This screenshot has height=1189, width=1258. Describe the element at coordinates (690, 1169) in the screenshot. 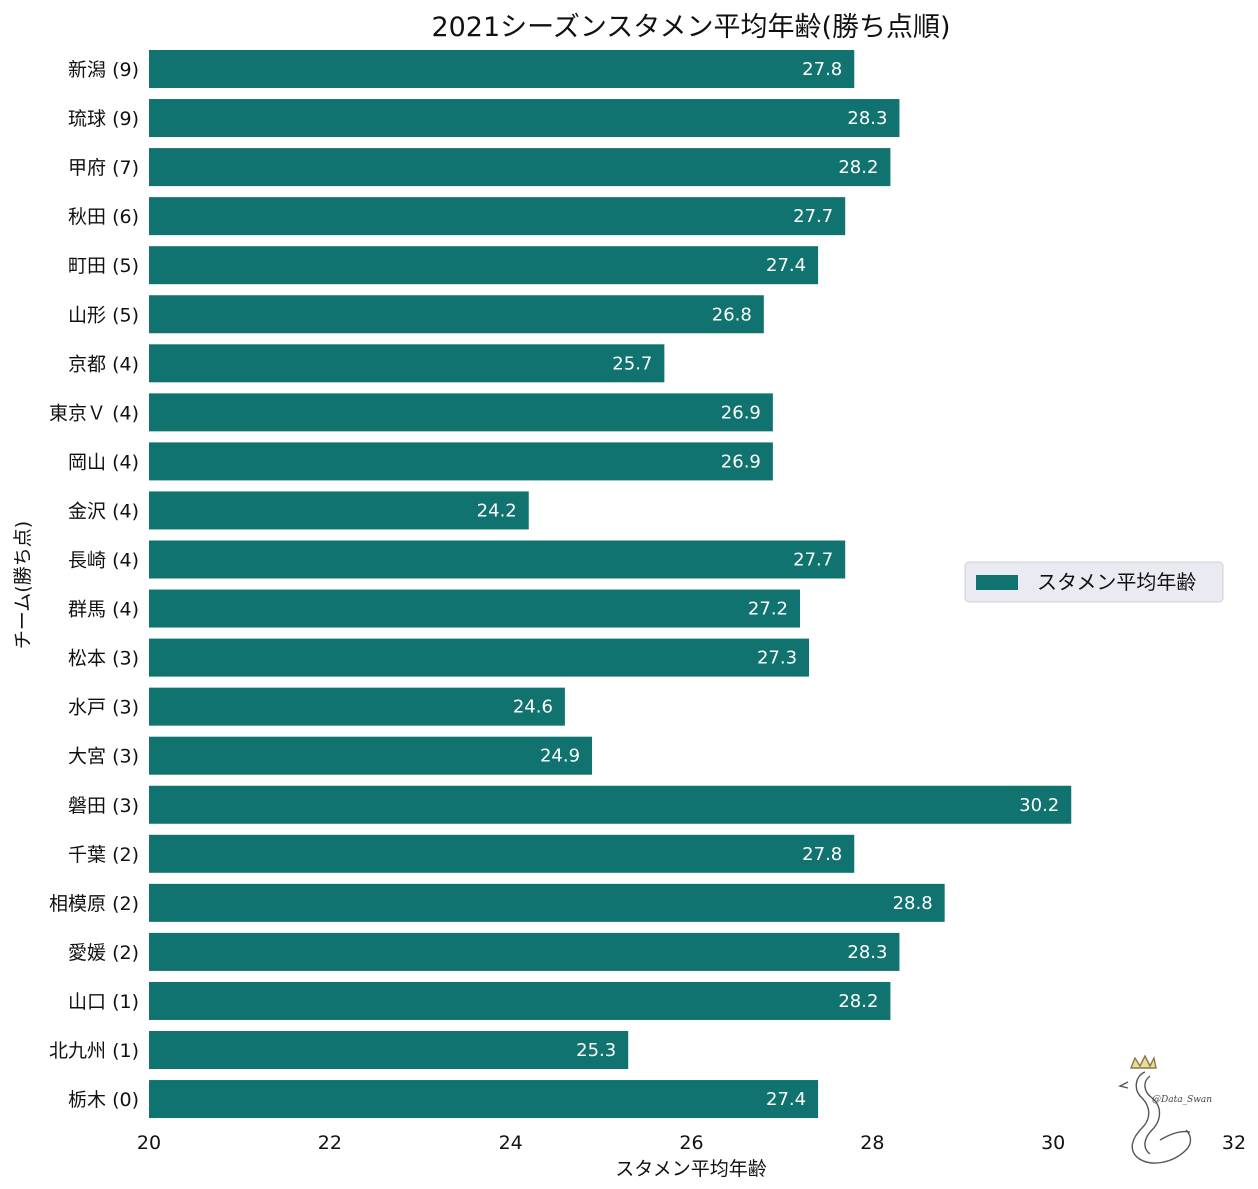

I see `x-axis-label: スタメン平均年齢` at that location.